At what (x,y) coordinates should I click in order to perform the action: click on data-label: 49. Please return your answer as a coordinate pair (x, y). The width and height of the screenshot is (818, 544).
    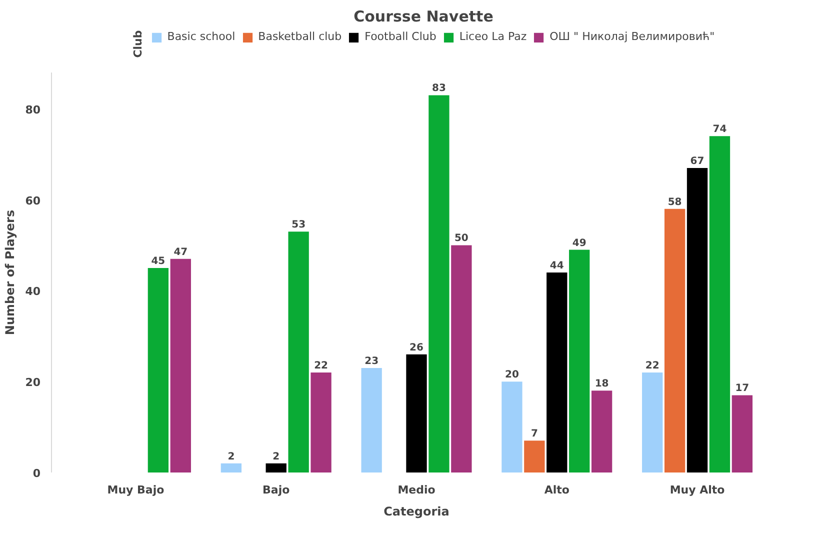
    Looking at the image, I should click on (579, 243).